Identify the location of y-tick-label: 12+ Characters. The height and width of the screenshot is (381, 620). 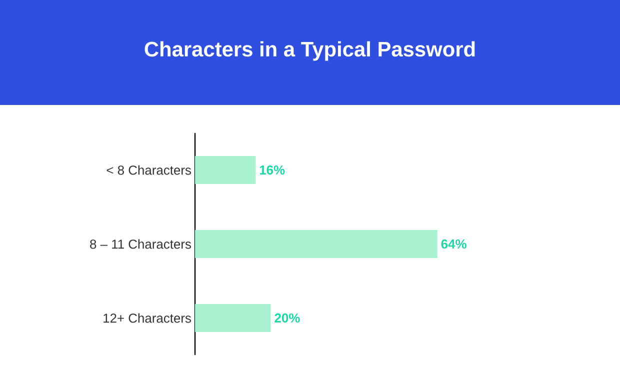
(148, 318).